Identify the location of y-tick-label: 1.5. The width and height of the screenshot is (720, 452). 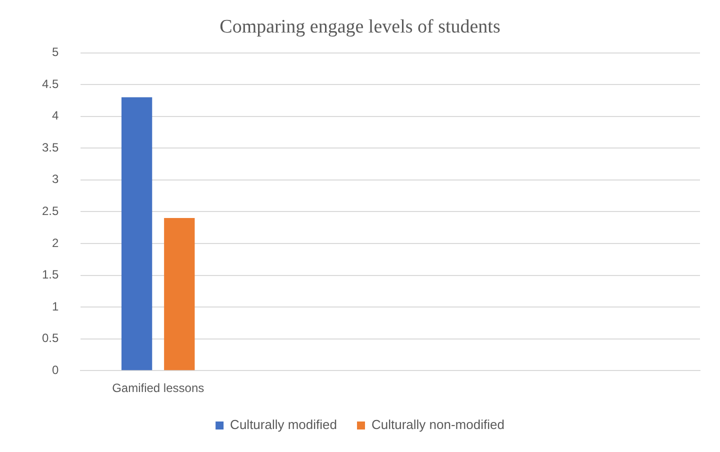
(50, 275).